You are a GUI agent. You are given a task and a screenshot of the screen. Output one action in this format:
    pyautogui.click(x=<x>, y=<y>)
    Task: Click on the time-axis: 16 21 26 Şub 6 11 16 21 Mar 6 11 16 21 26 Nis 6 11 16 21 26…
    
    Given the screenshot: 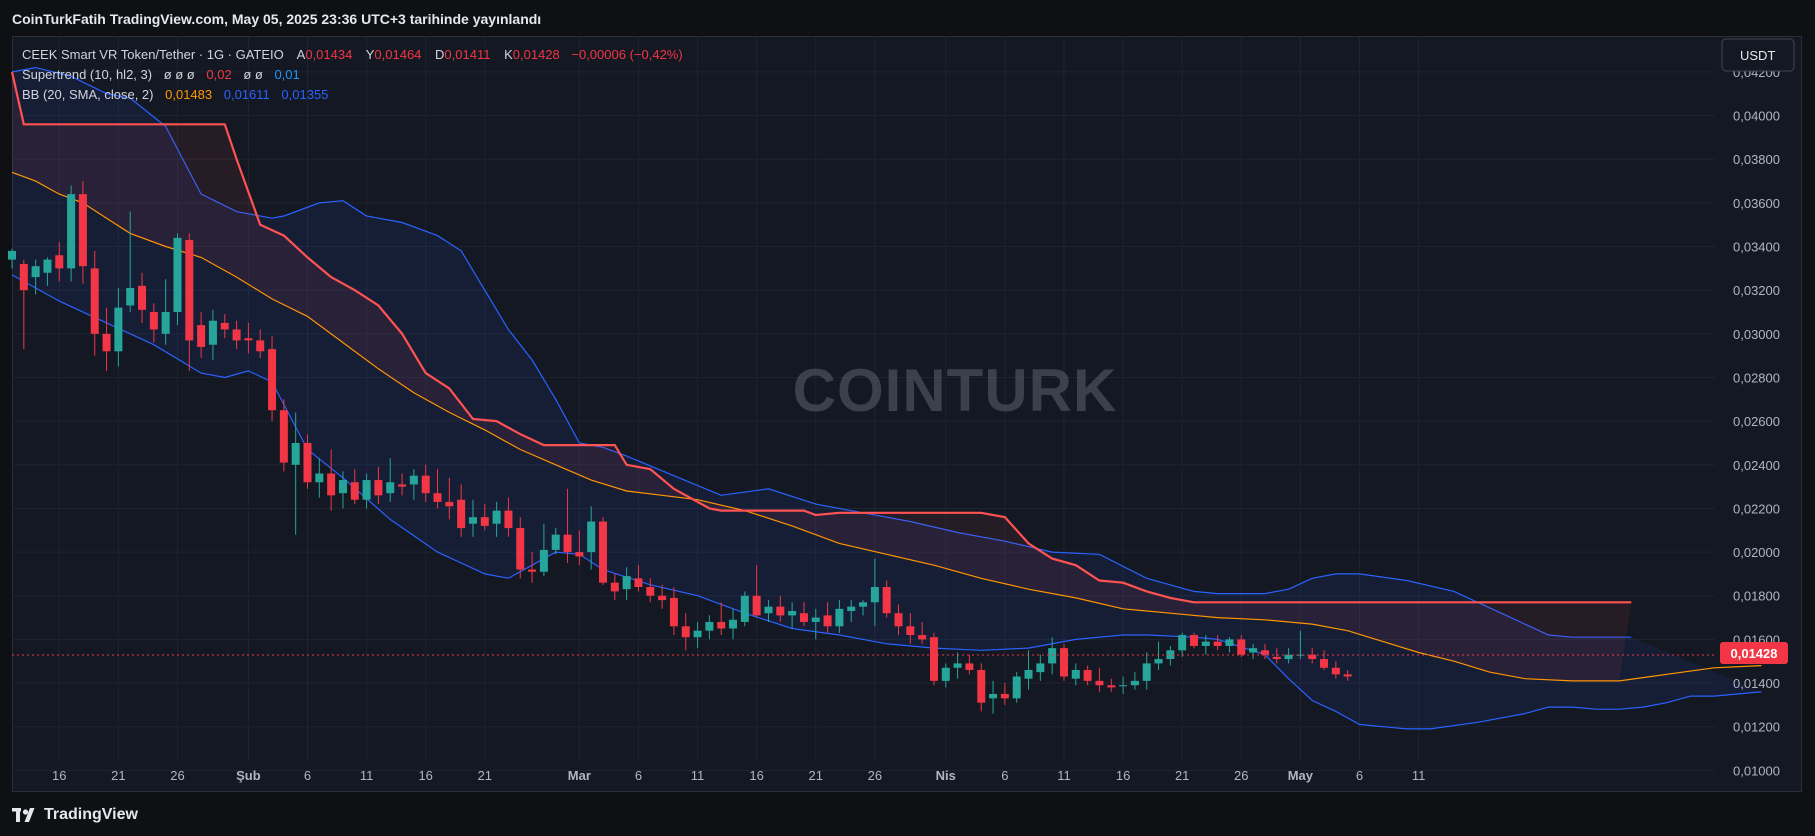 What is the action you would take?
    pyautogui.click(x=738, y=775)
    